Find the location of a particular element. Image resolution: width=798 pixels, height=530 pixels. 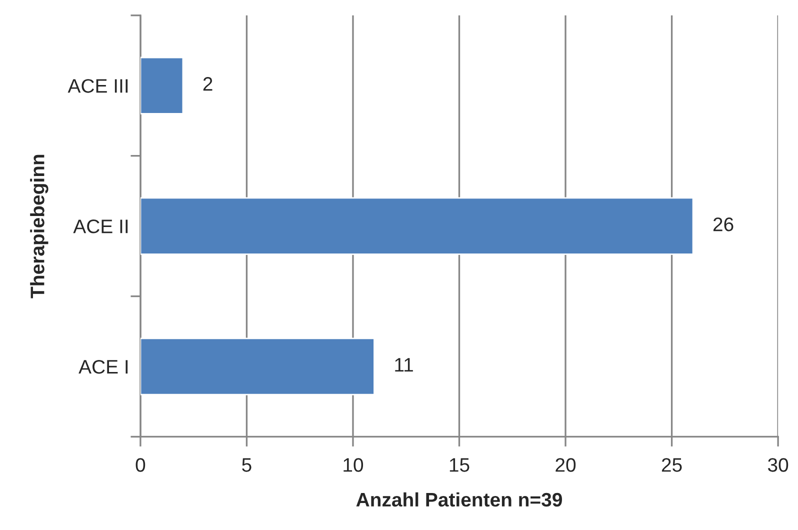

y-tick-label: ACE III is located at coordinates (98, 86).